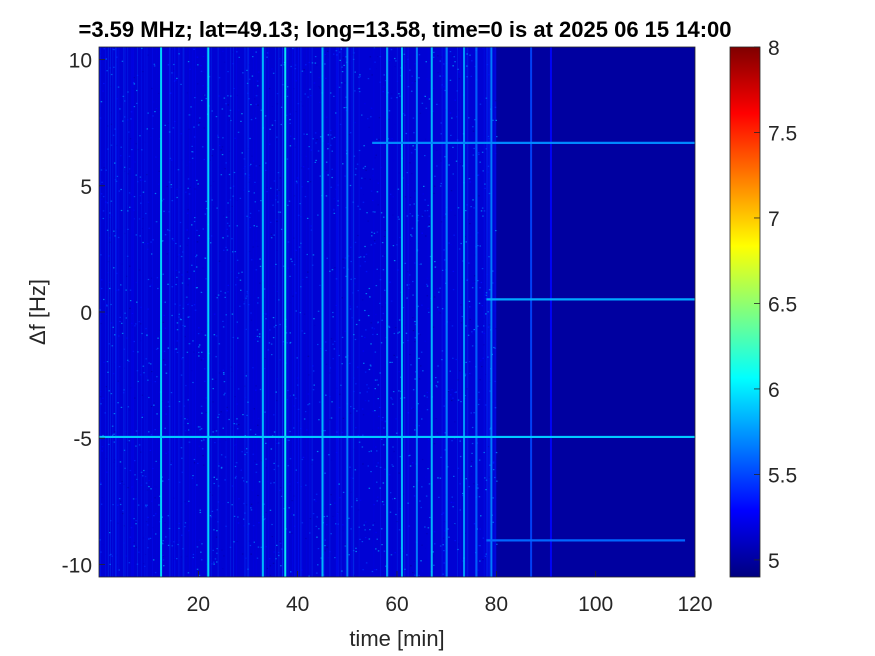 Image resolution: width=875 pixels, height=656 pixels. Describe the element at coordinates (775, 305) in the screenshot. I see `colorbar-ticks: 87.576.565.55` at that location.